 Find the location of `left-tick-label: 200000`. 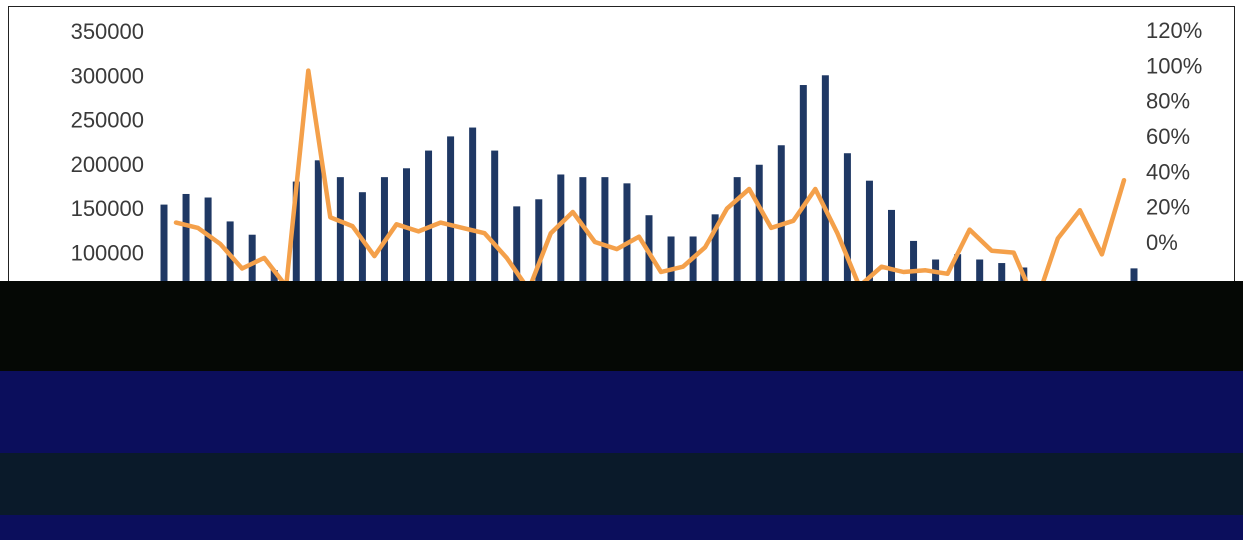

left-tick-label: 200000 is located at coordinates (107, 164).